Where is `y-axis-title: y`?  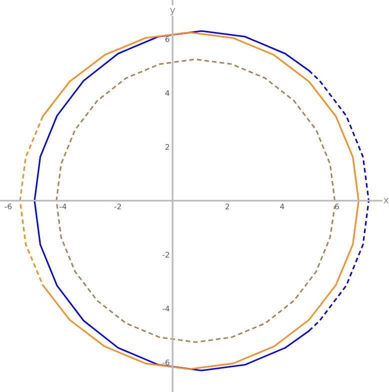
y-axis-title: y is located at coordinates (173, 12).